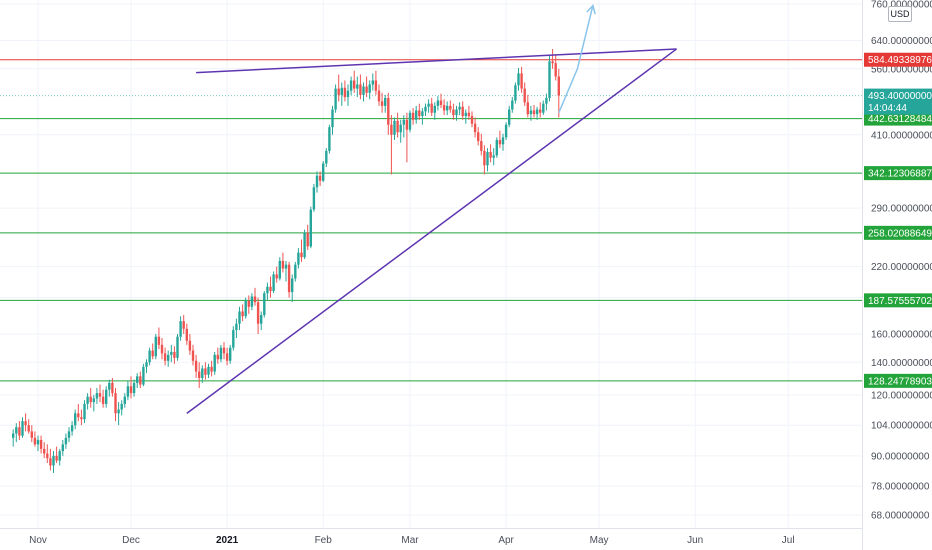  What do you see at coordinates (788, 540) in the screenshot?
I see `x-tick-label: Jul` at bounding box center [788, 540].